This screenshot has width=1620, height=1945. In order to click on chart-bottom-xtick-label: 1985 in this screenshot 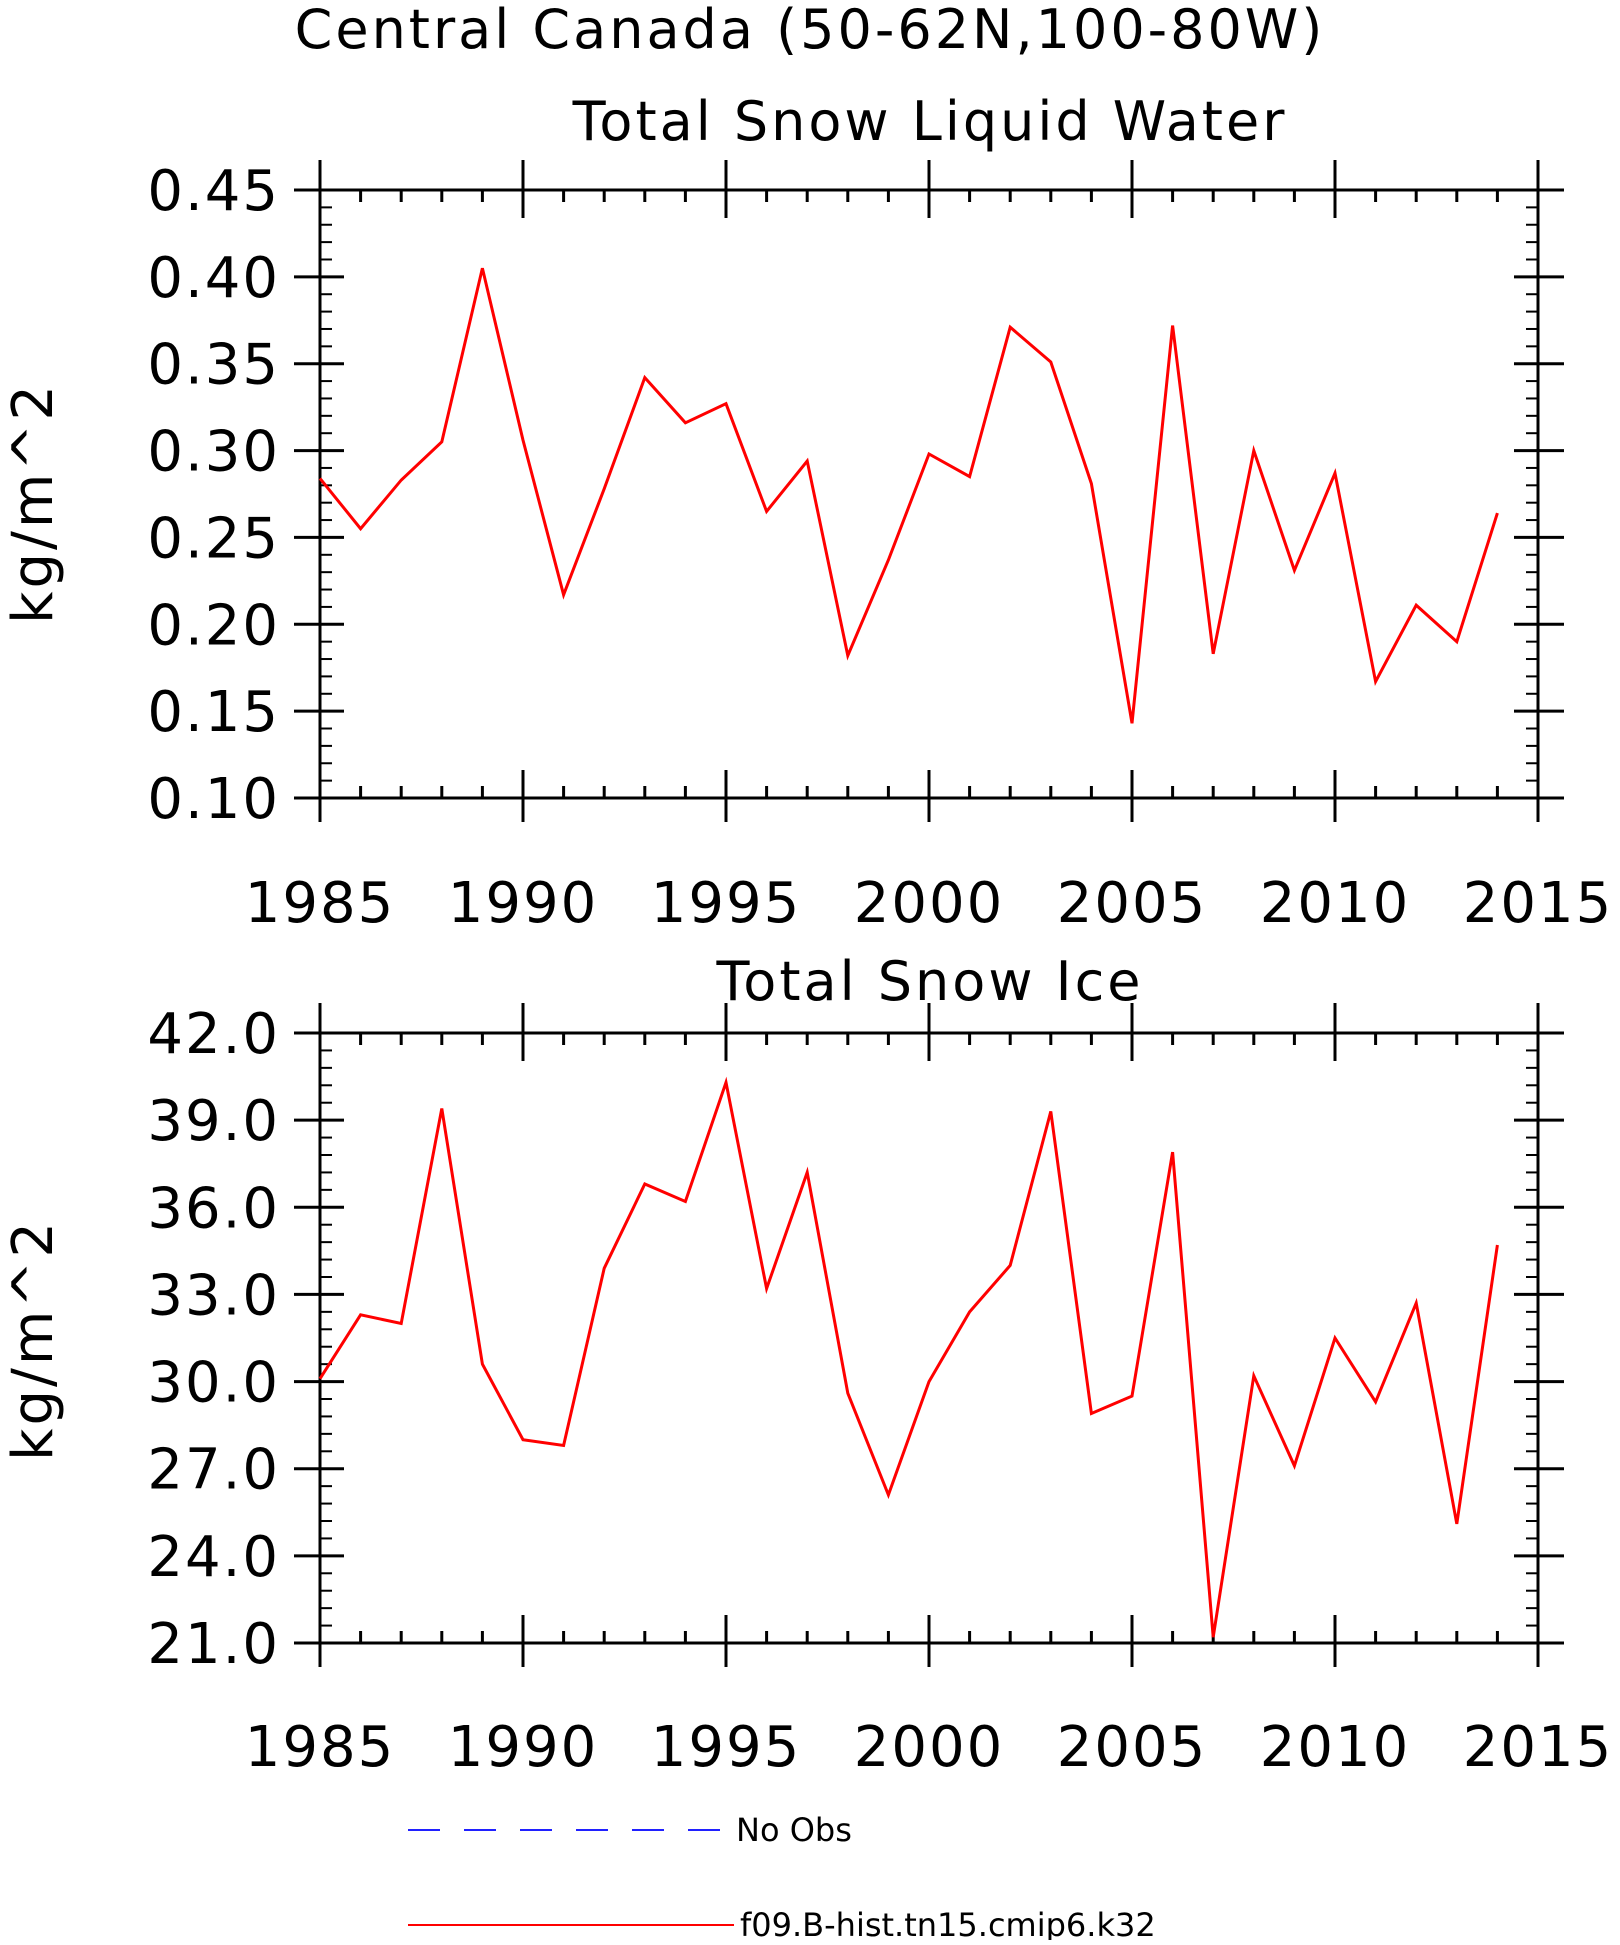, I will do `click(320, 1747)`.